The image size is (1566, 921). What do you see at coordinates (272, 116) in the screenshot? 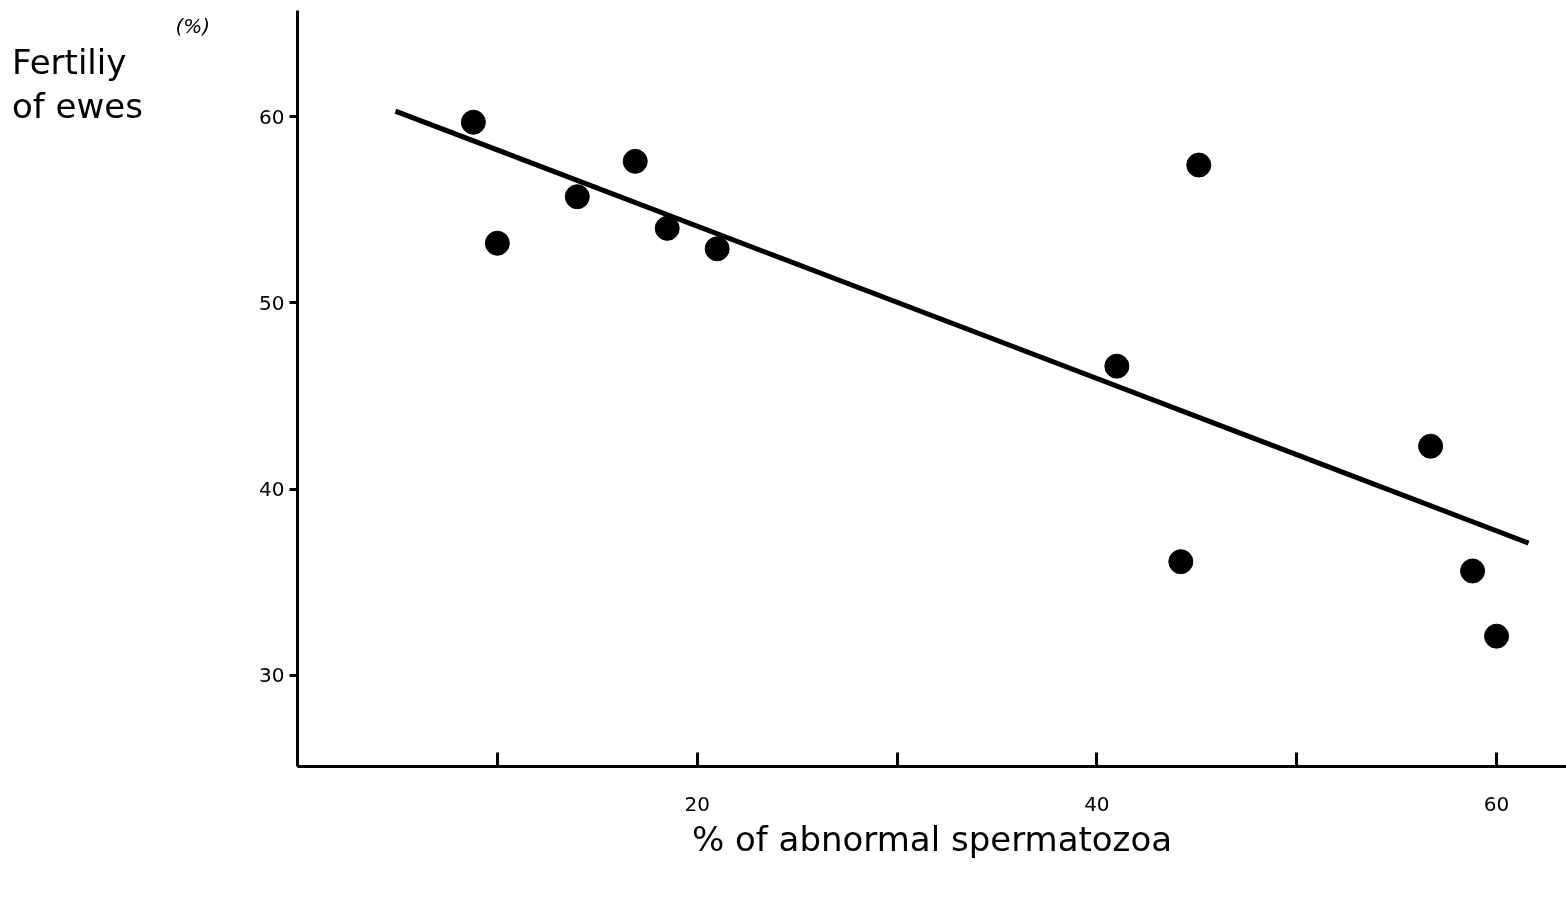
I see `y-tick-label: 60` at bounding box center [272, 116].